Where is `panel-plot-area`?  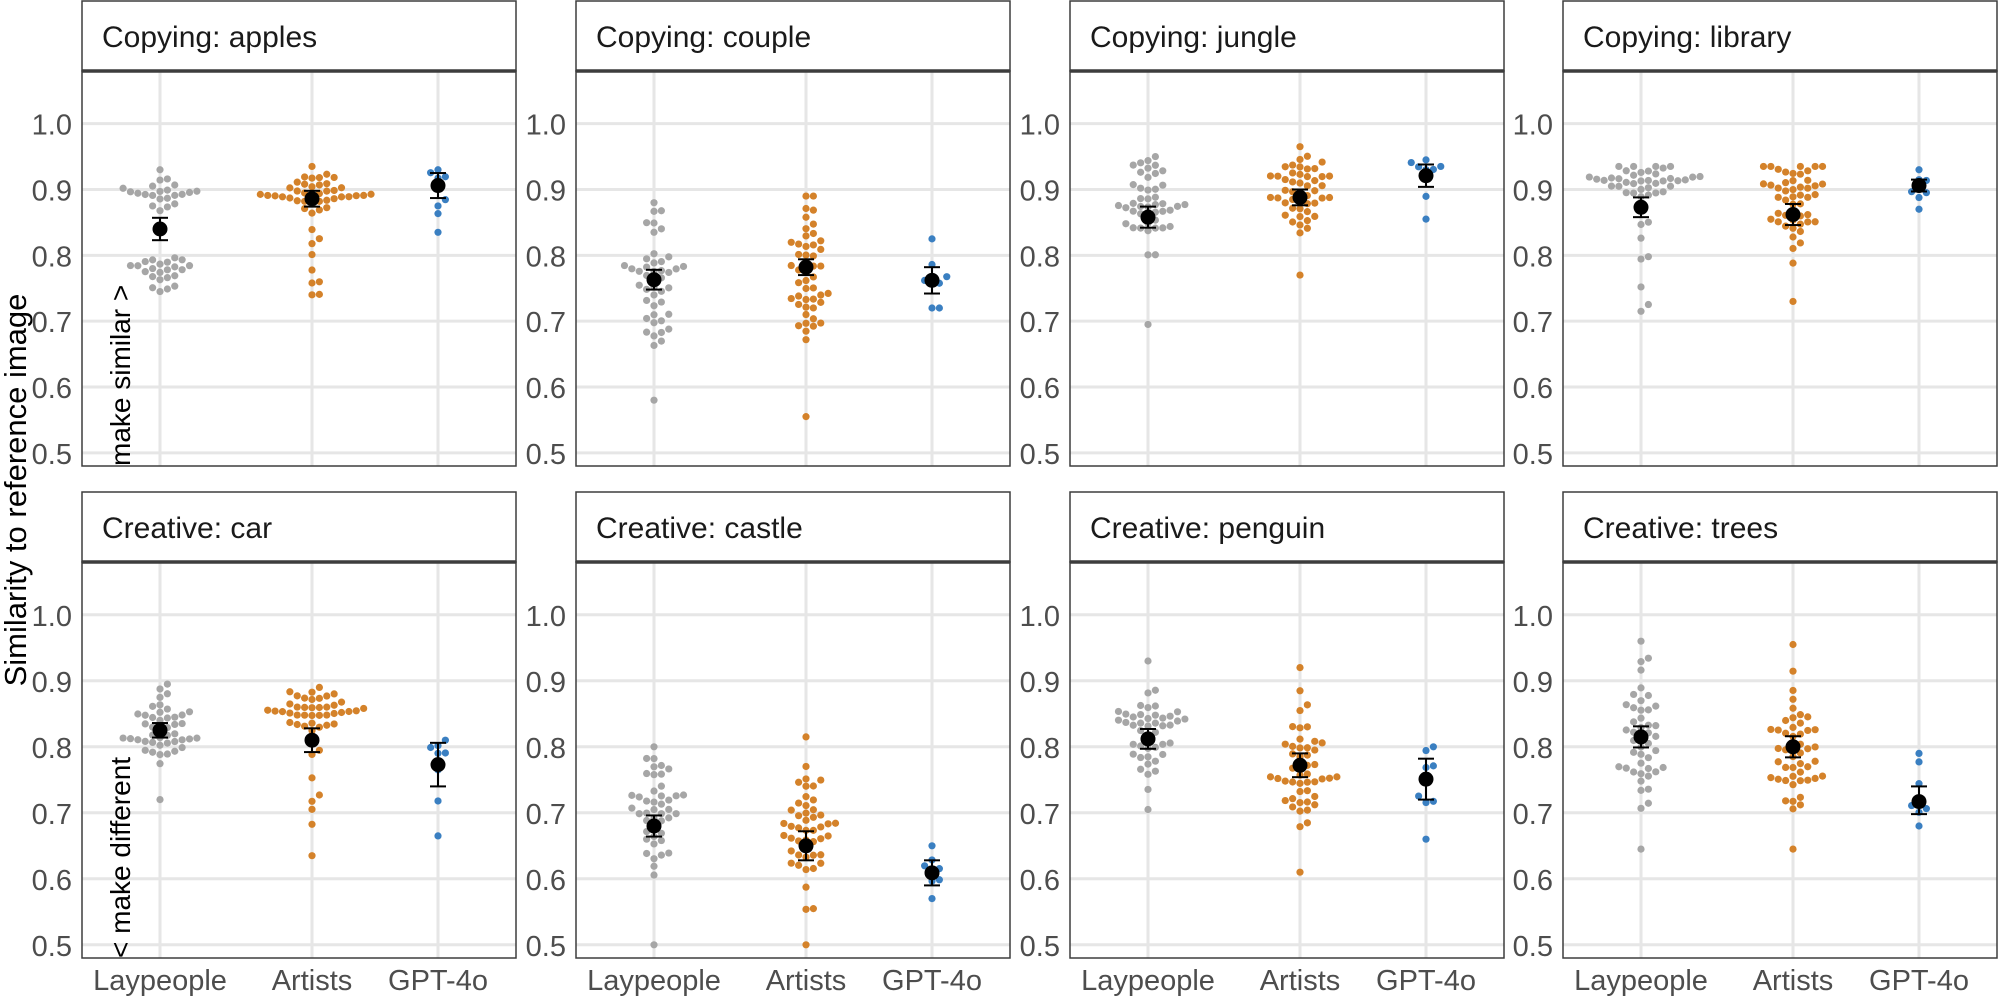
panel-plot-area is located at coordinates (299, 760).